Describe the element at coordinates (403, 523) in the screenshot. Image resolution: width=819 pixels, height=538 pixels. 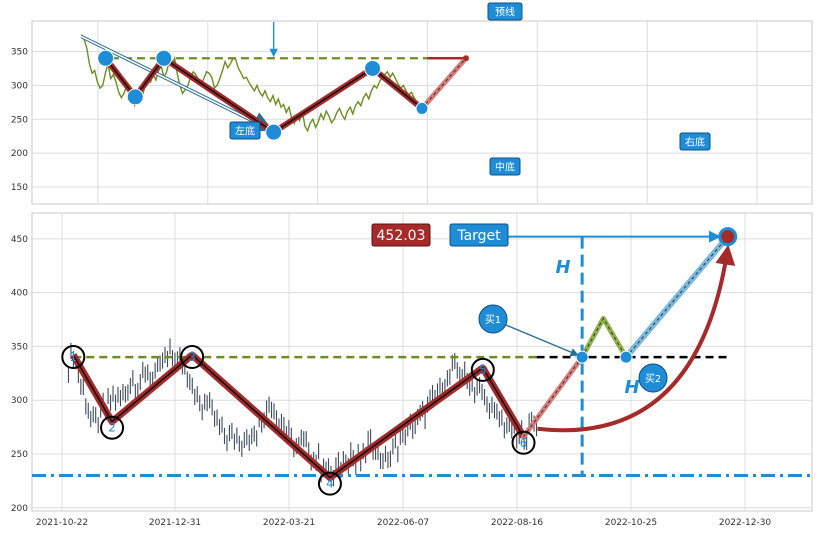
I see `bottom-x-tick-label: 2022-06-07` at that location.